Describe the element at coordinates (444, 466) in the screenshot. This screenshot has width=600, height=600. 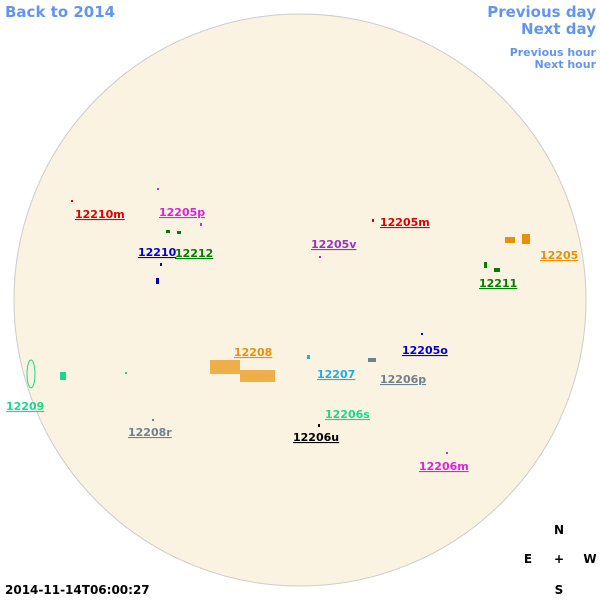
I see `region-label: 12206m` at that location.